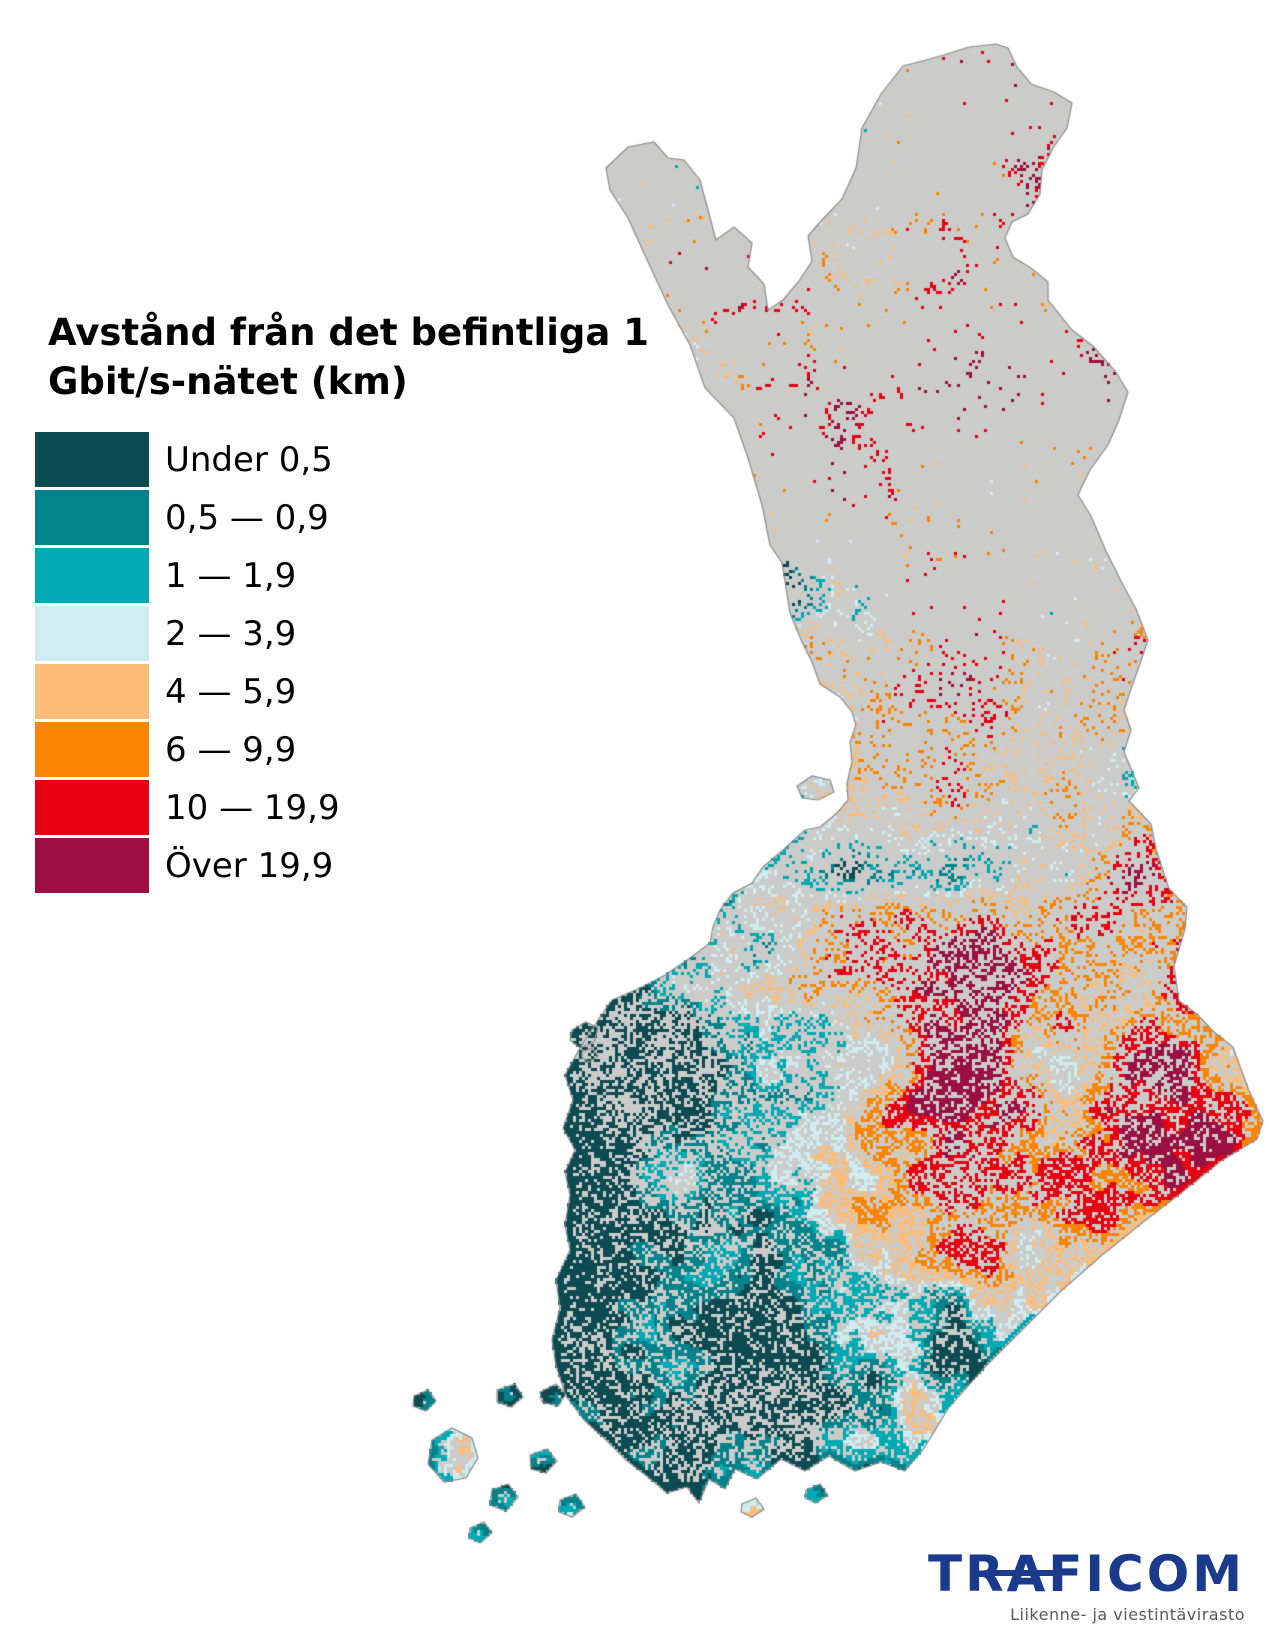 The width and height of the screenshot is (1280, 1646). I want to click on legend-item: Över 19,9, so click(345, 865).